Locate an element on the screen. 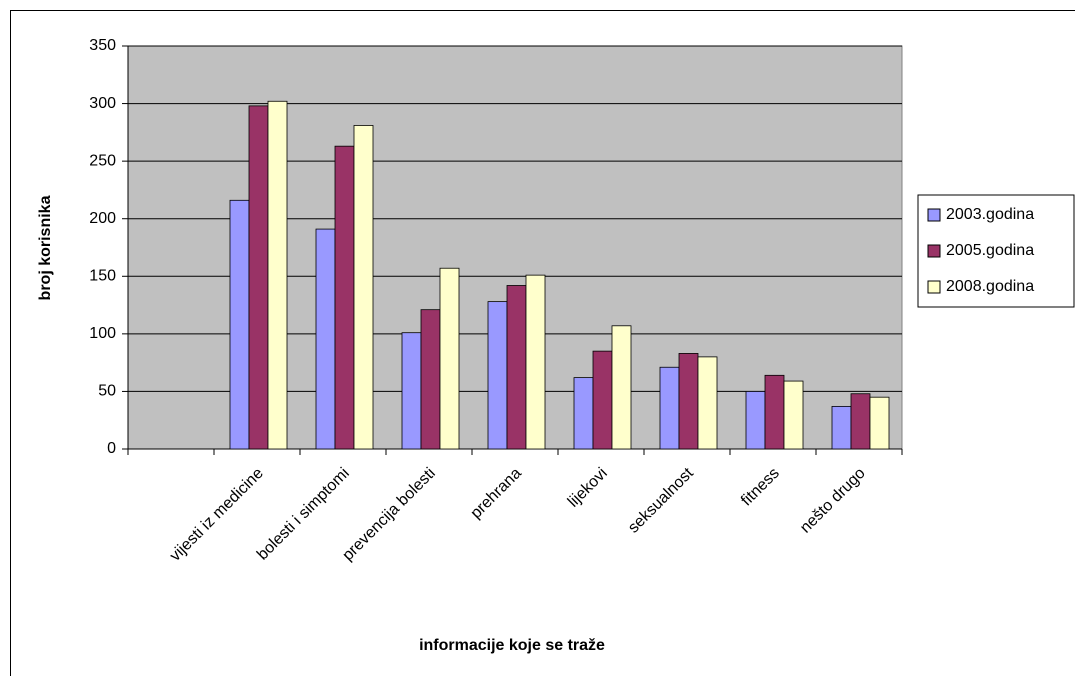 The height and width of the screenshot is (676, 1075). legend-box is located at coordinates (996, 251).